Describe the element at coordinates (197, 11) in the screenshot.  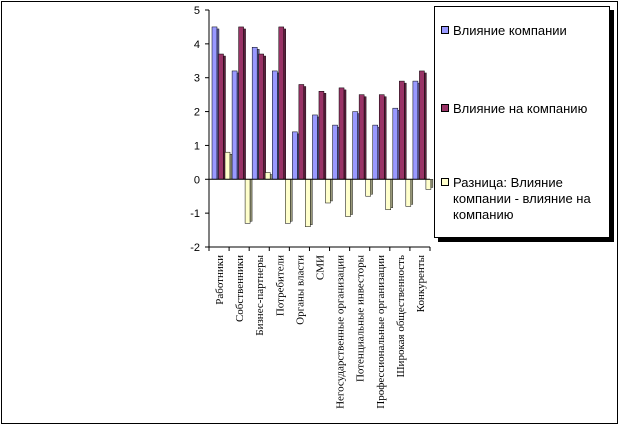
I see `y-tick-label: 5` at that location.